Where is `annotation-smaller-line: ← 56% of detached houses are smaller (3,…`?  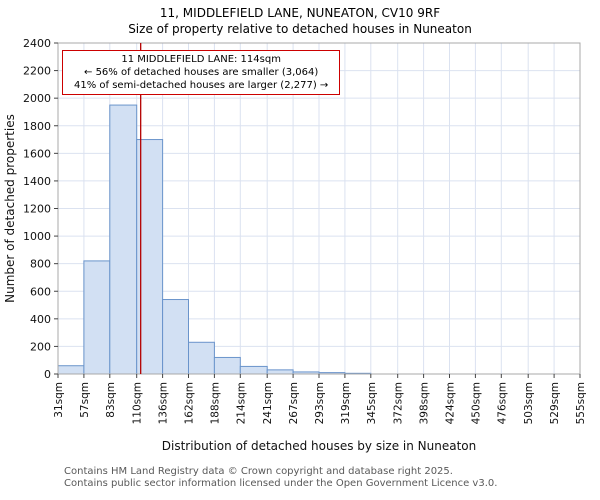
annotation-smaller-line: ← 56% of detached houses are smaller (3,… is located at coordinates (201, 72).